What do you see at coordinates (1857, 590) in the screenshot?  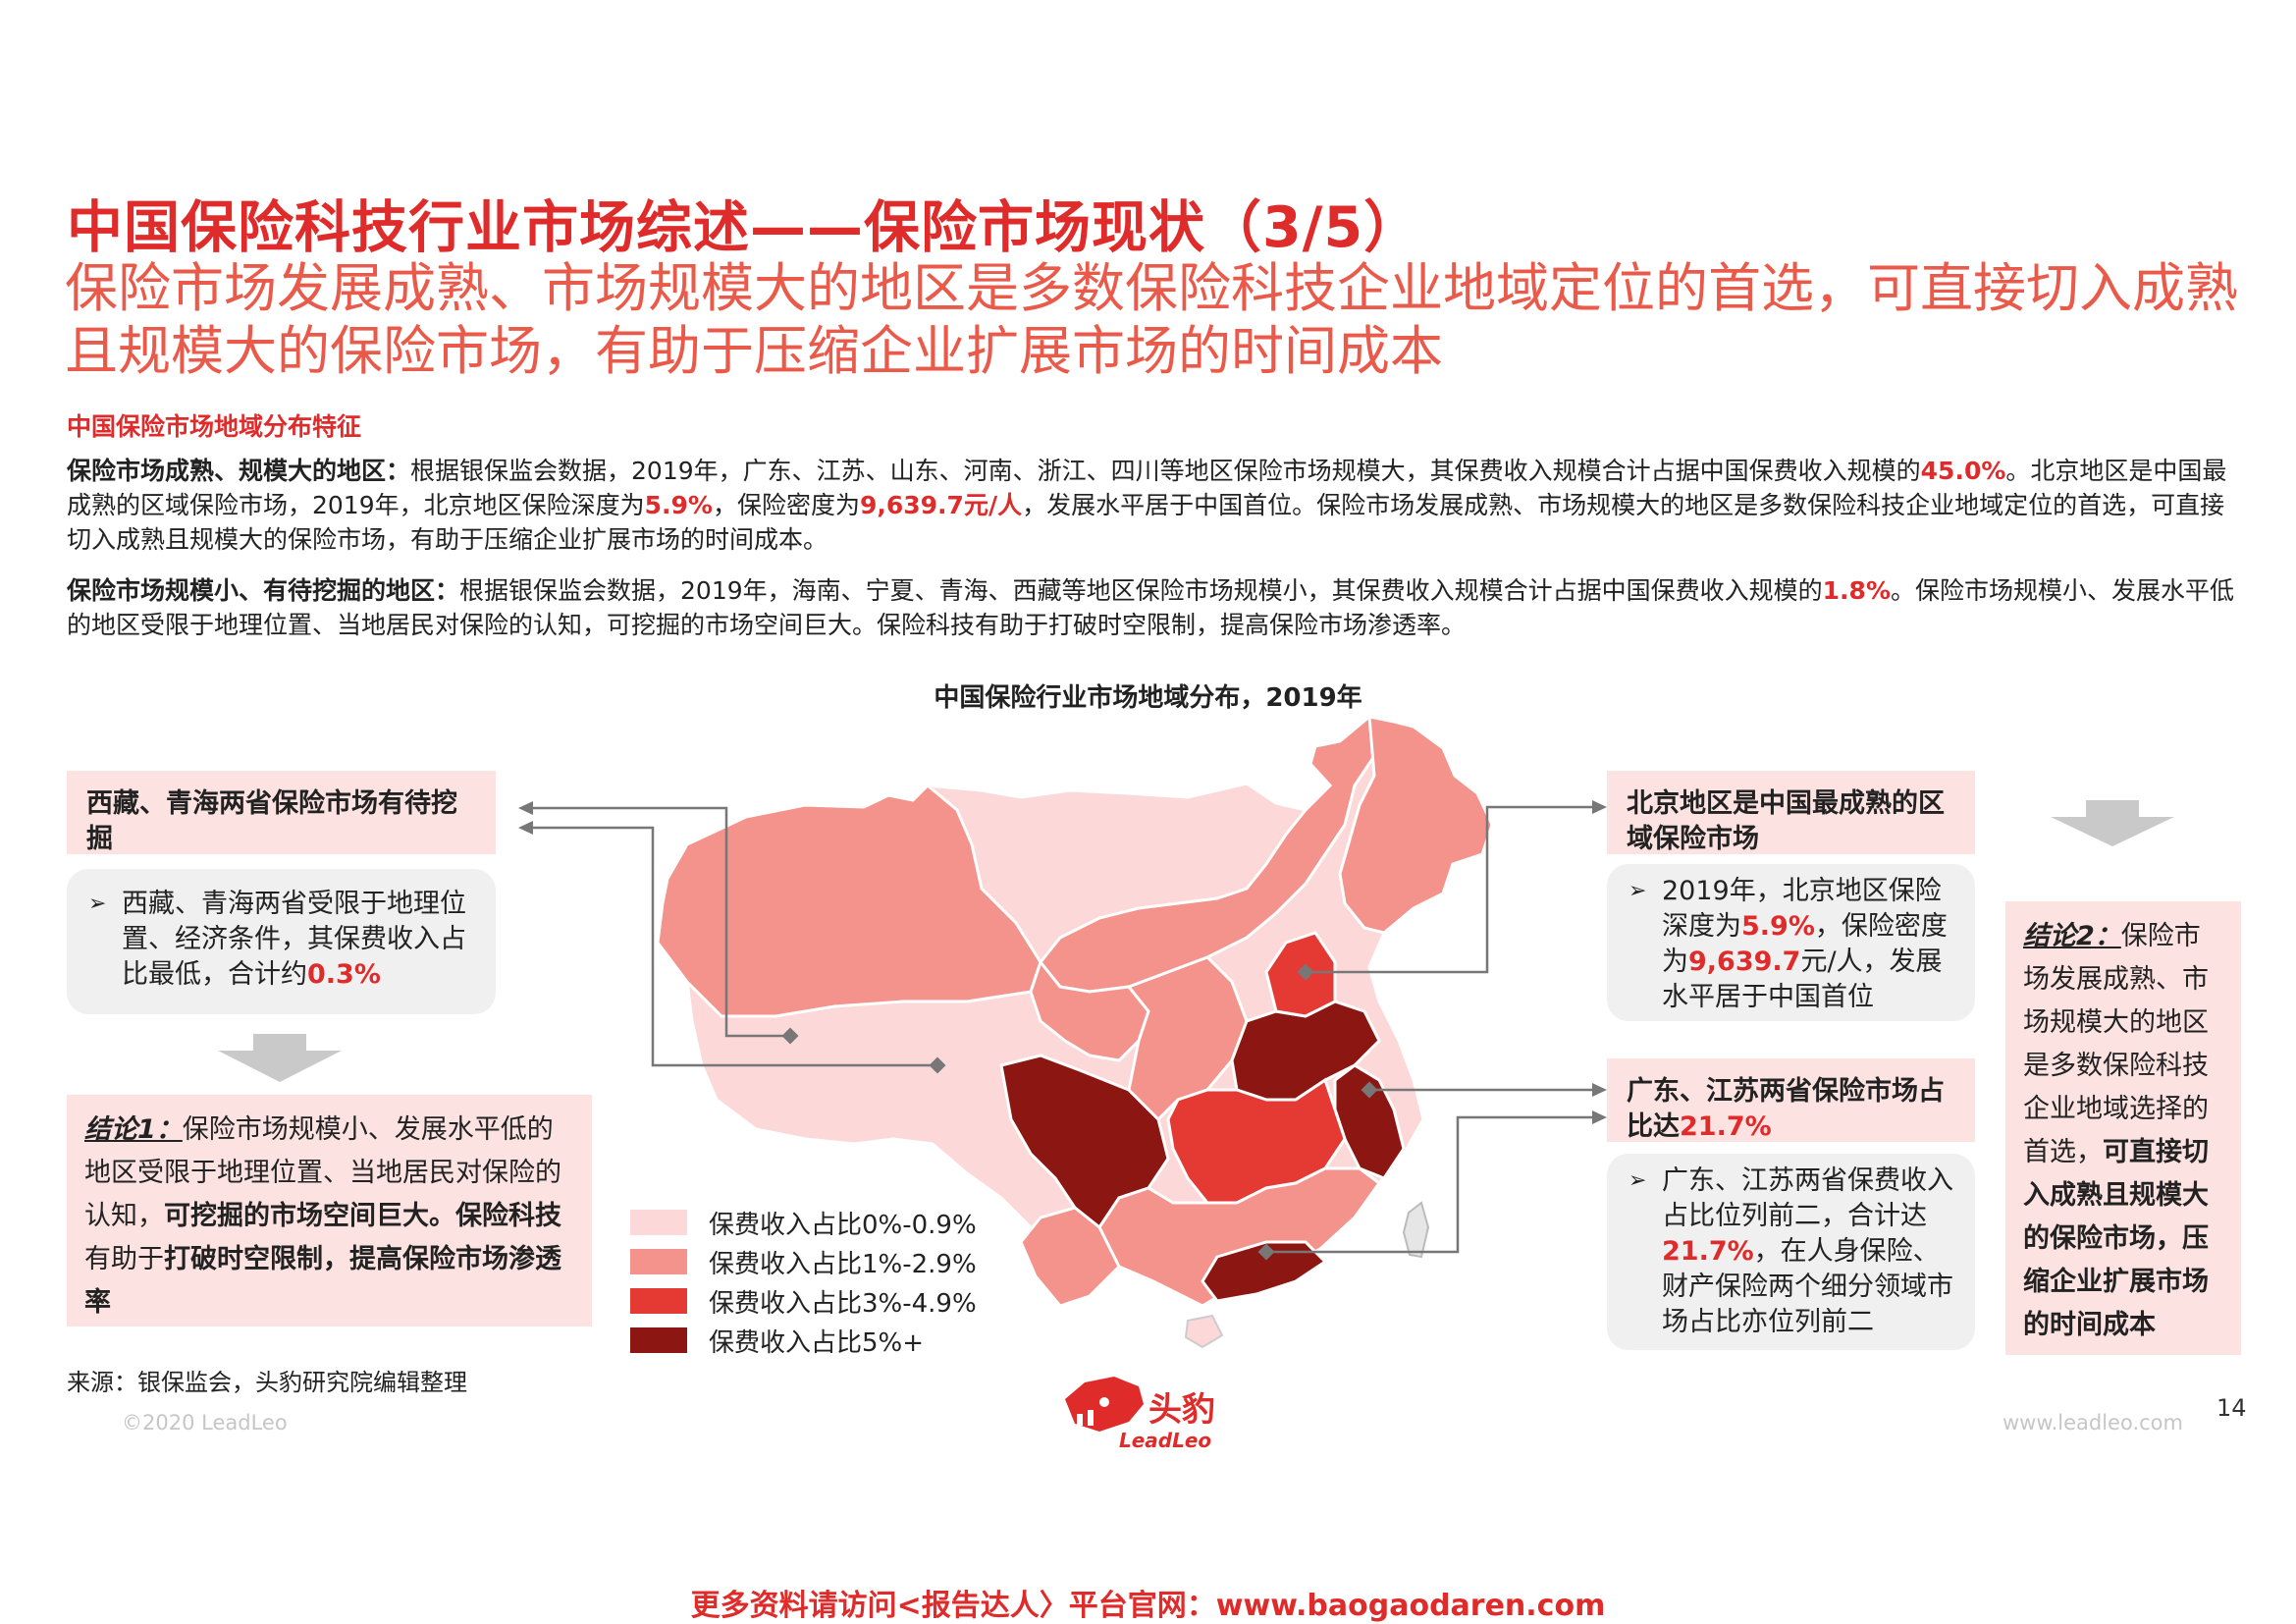 I see `para2-number1: 1.8%` at bounding box center [1857, 590].